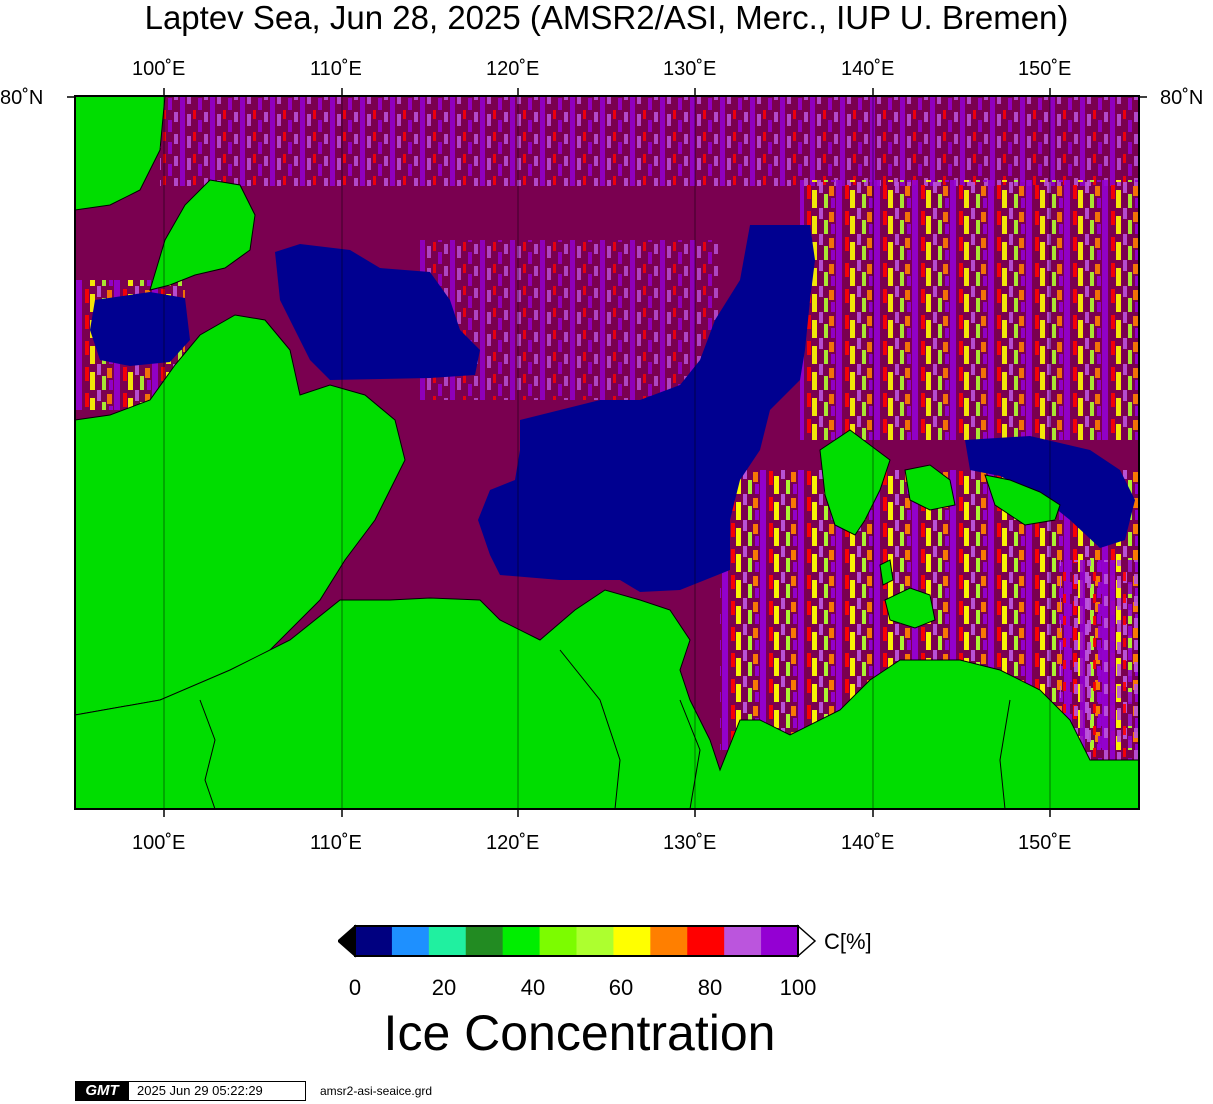  What do you see at coordinates (886, 572) in the screenshot?
I see `small-island` at bounding box center [886, 572].